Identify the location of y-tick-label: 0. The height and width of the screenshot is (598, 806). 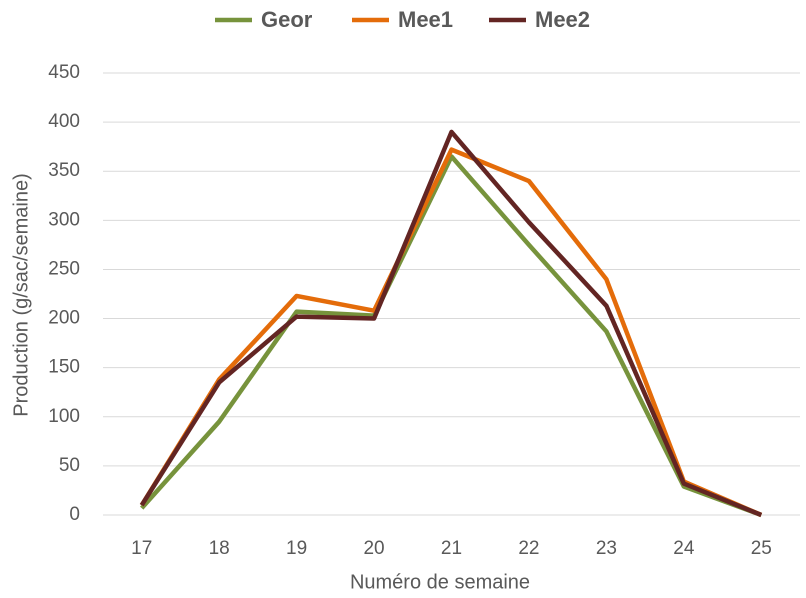
(74, 514).